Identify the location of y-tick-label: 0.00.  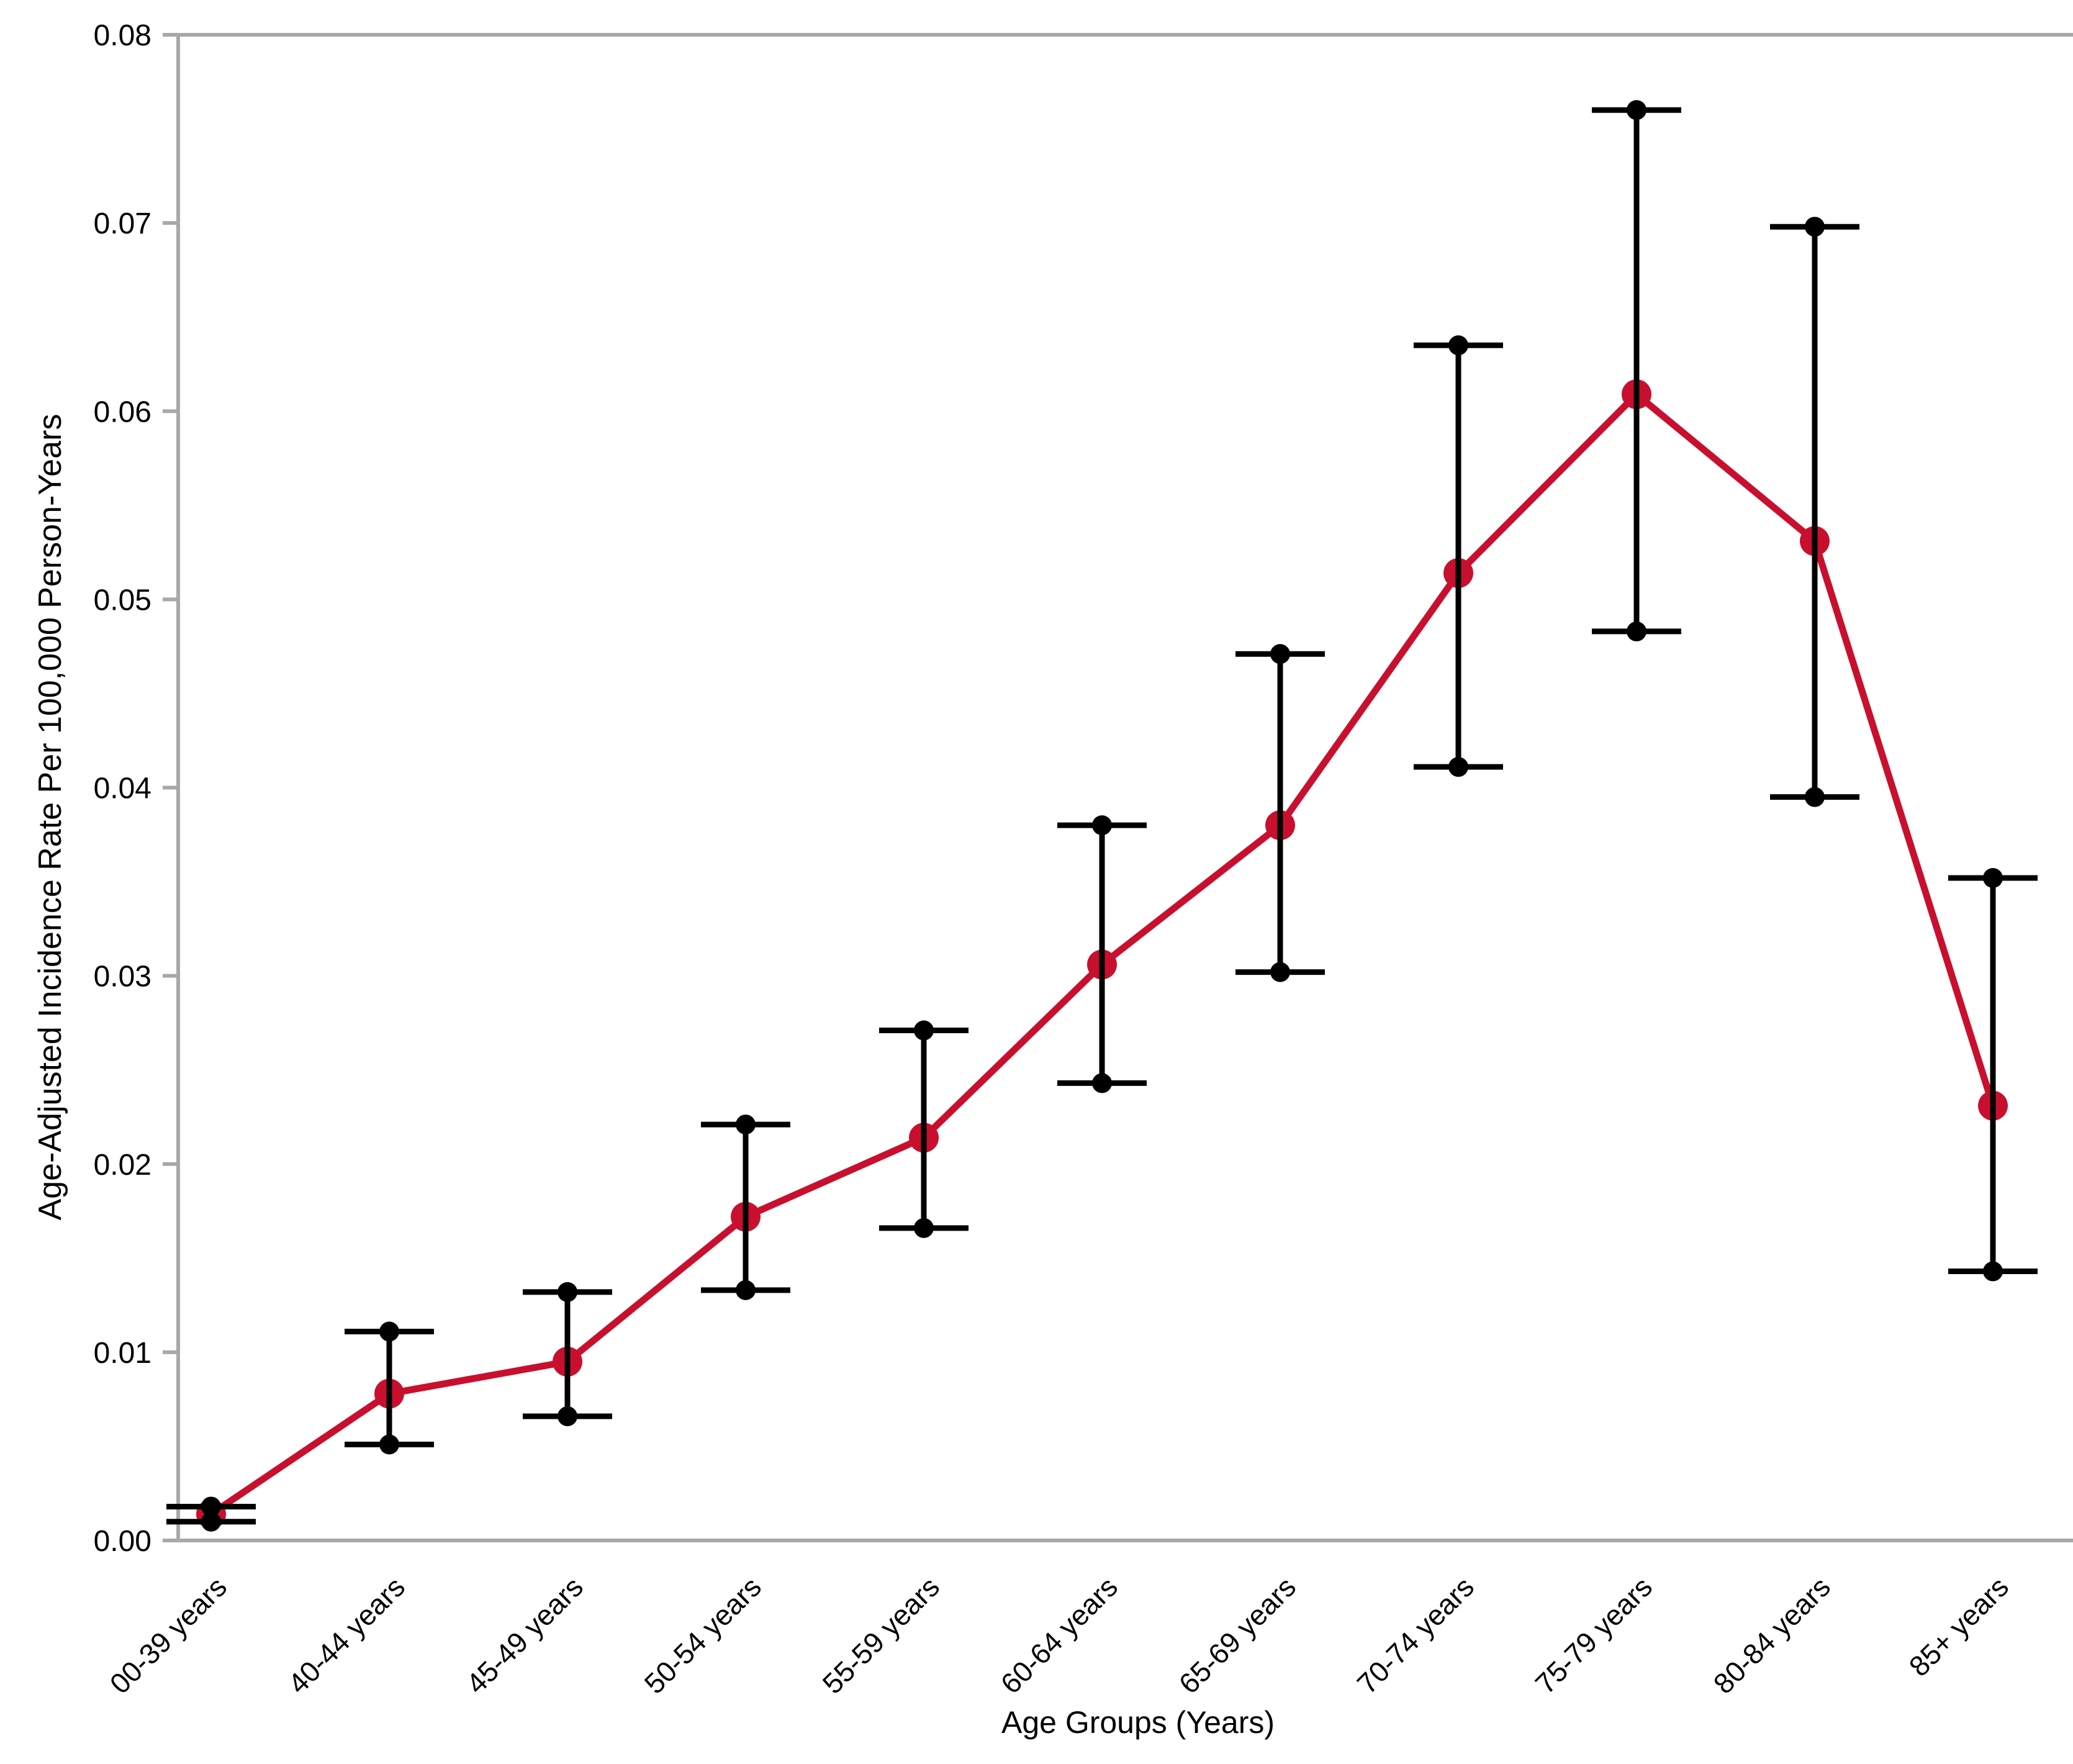
(123, 1541).